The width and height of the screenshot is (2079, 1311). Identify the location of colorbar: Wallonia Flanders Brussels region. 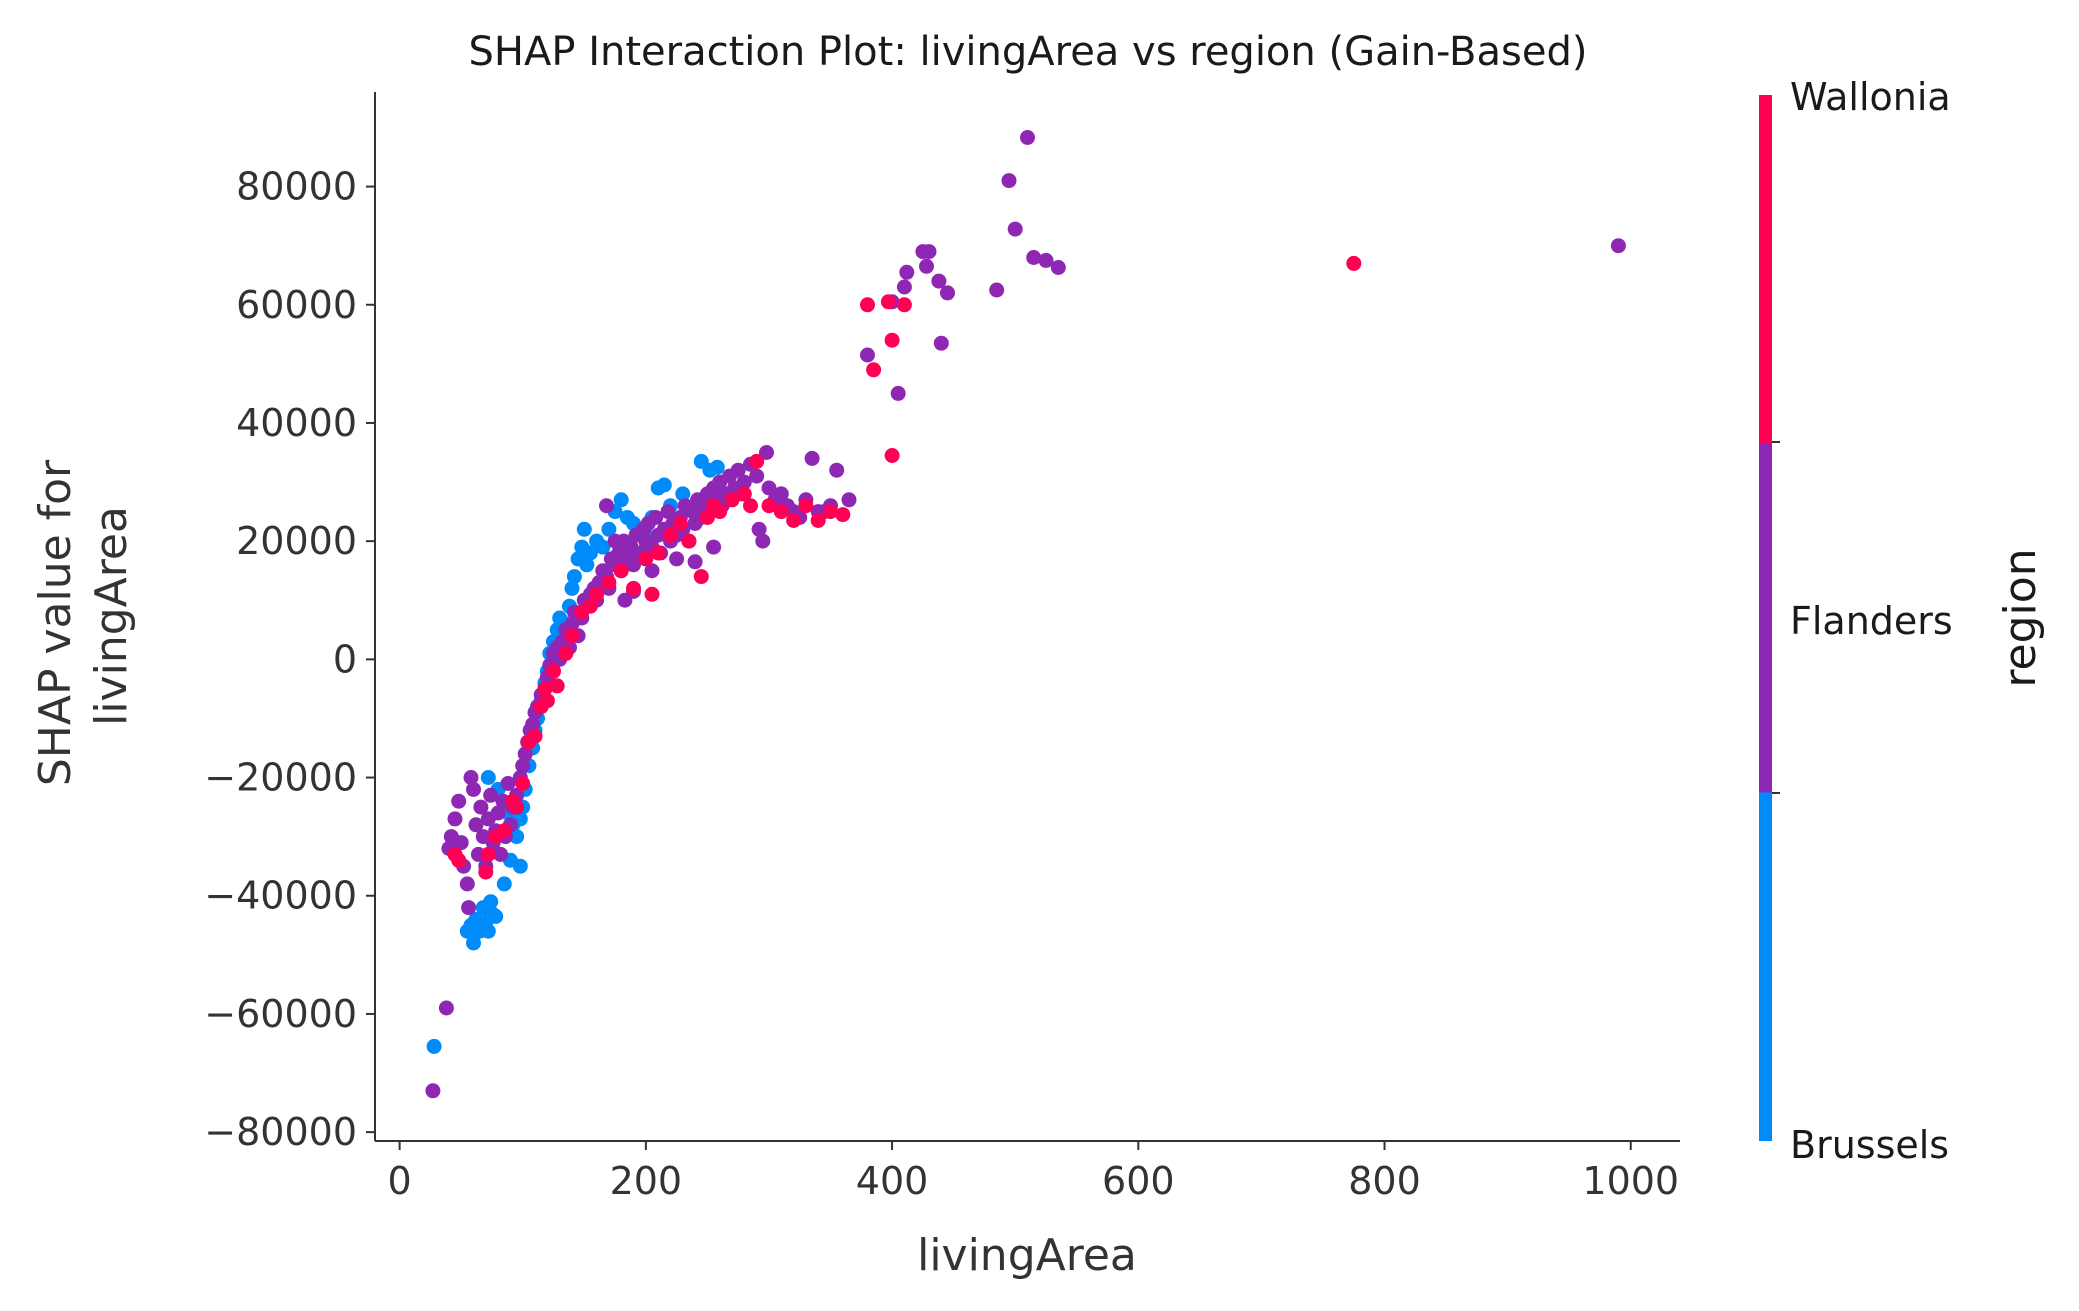
(1902, 621).